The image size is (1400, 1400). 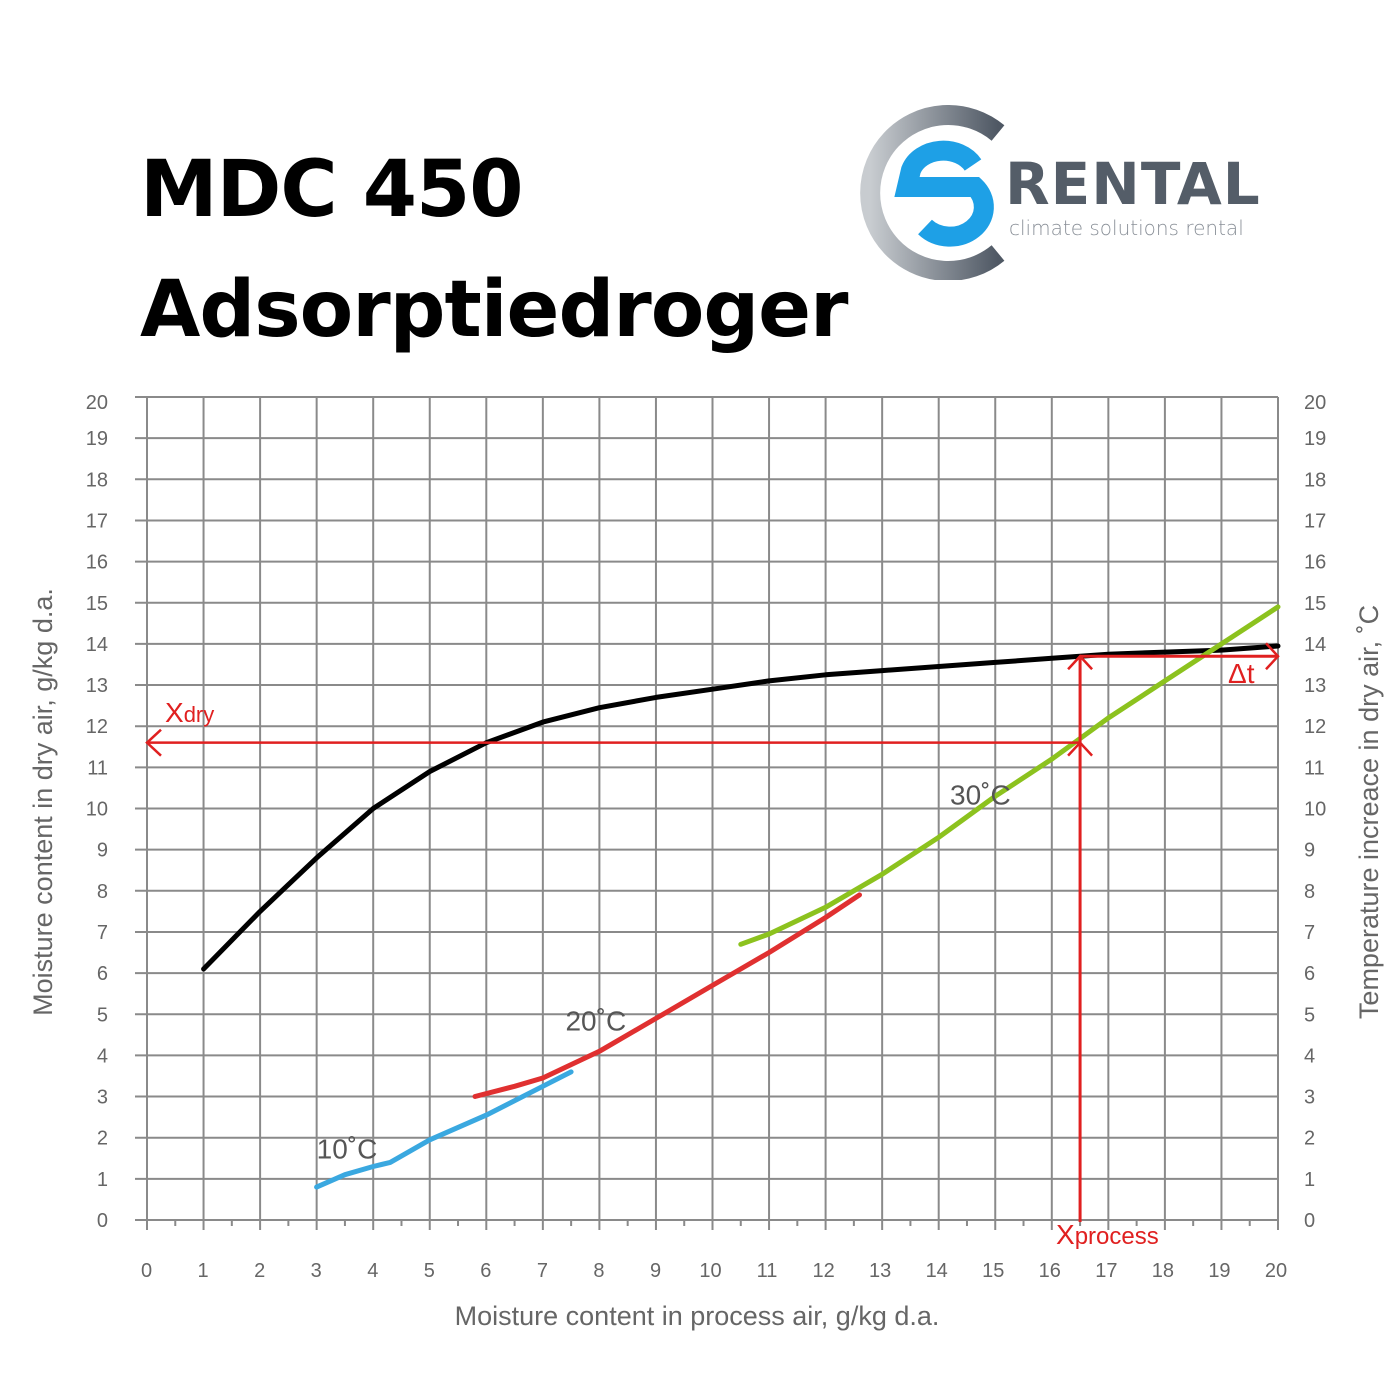 I want to click on y-tick-label: 19, so click(x=97, y=439).